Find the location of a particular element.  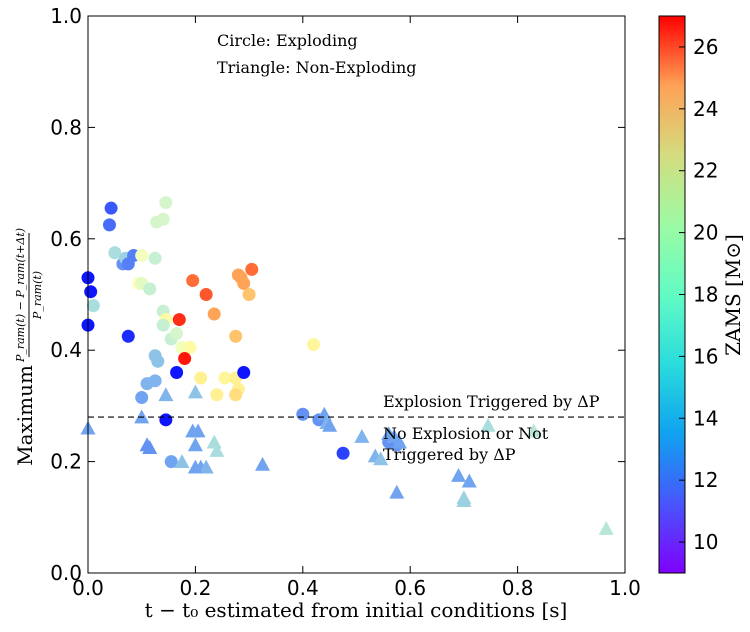

colorbar-label: ZAMS [M⊙] is located at coordinates (733, 295).